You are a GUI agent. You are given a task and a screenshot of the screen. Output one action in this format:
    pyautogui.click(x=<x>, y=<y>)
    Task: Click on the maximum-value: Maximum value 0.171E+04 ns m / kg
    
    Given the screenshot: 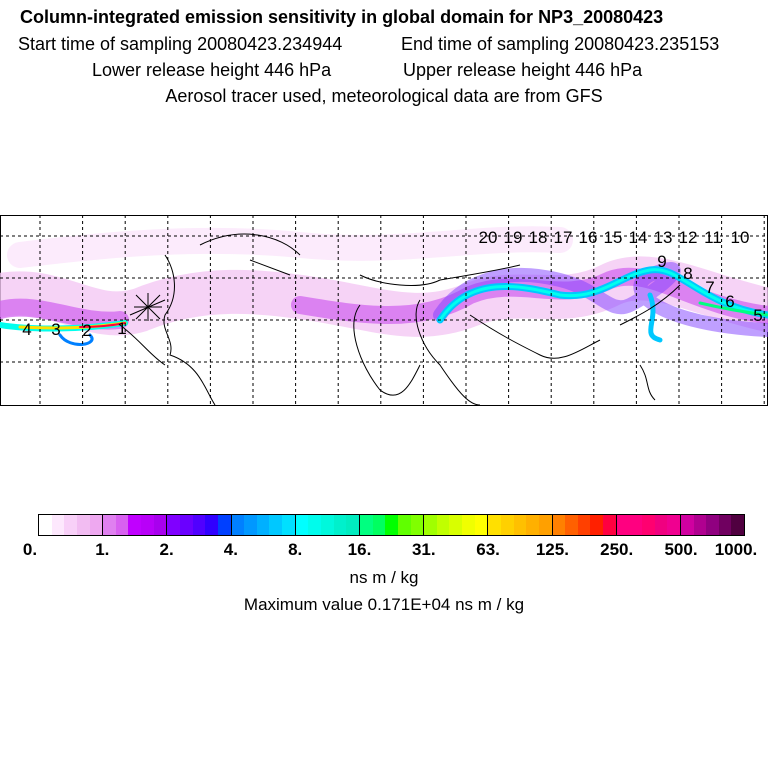 What is the action you would take?
    pyautogui.click(x=384, y=604)
    